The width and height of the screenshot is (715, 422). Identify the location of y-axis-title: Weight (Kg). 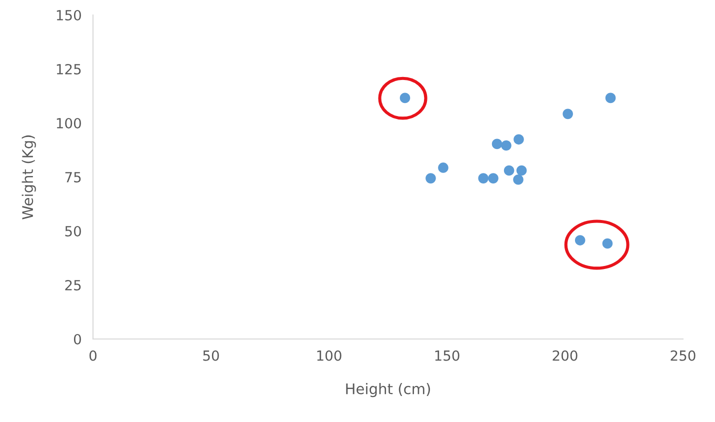
(29, 177).